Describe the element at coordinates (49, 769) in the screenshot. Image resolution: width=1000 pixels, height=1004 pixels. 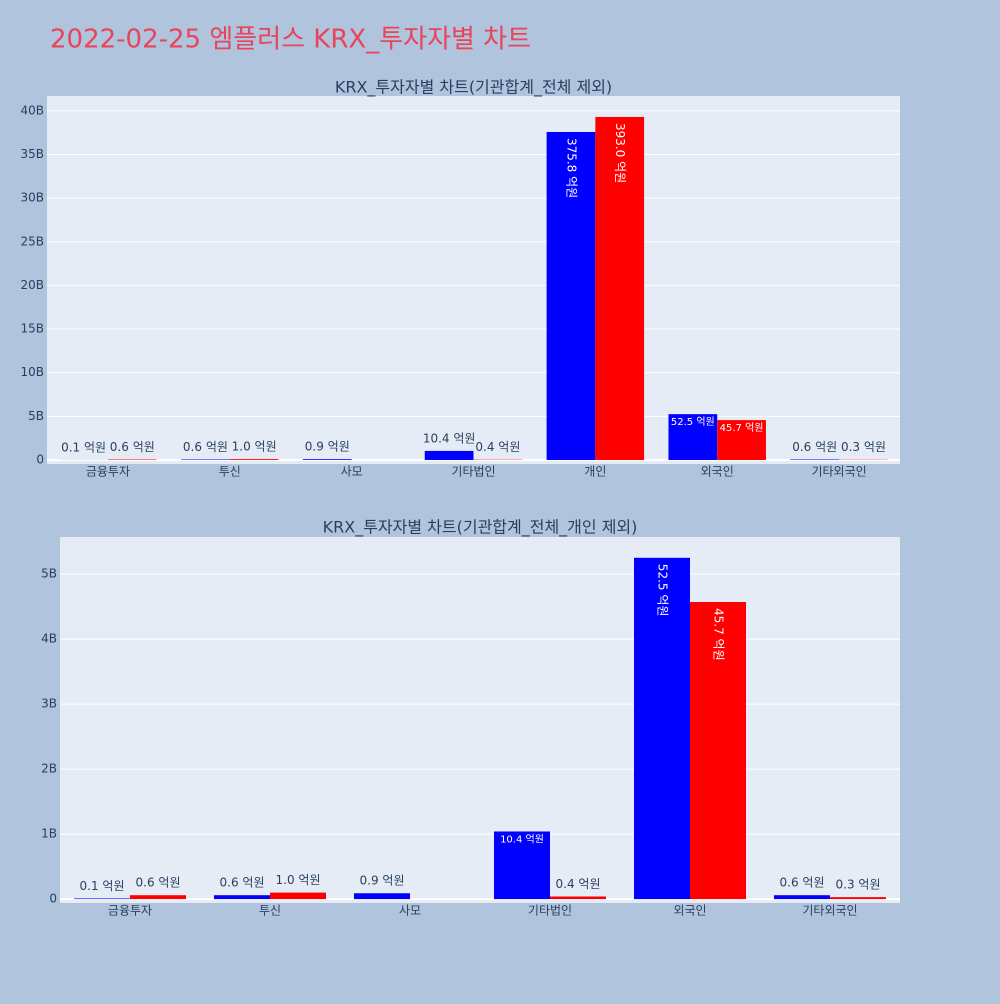
I see `y-tick-label: 2B` at that location.